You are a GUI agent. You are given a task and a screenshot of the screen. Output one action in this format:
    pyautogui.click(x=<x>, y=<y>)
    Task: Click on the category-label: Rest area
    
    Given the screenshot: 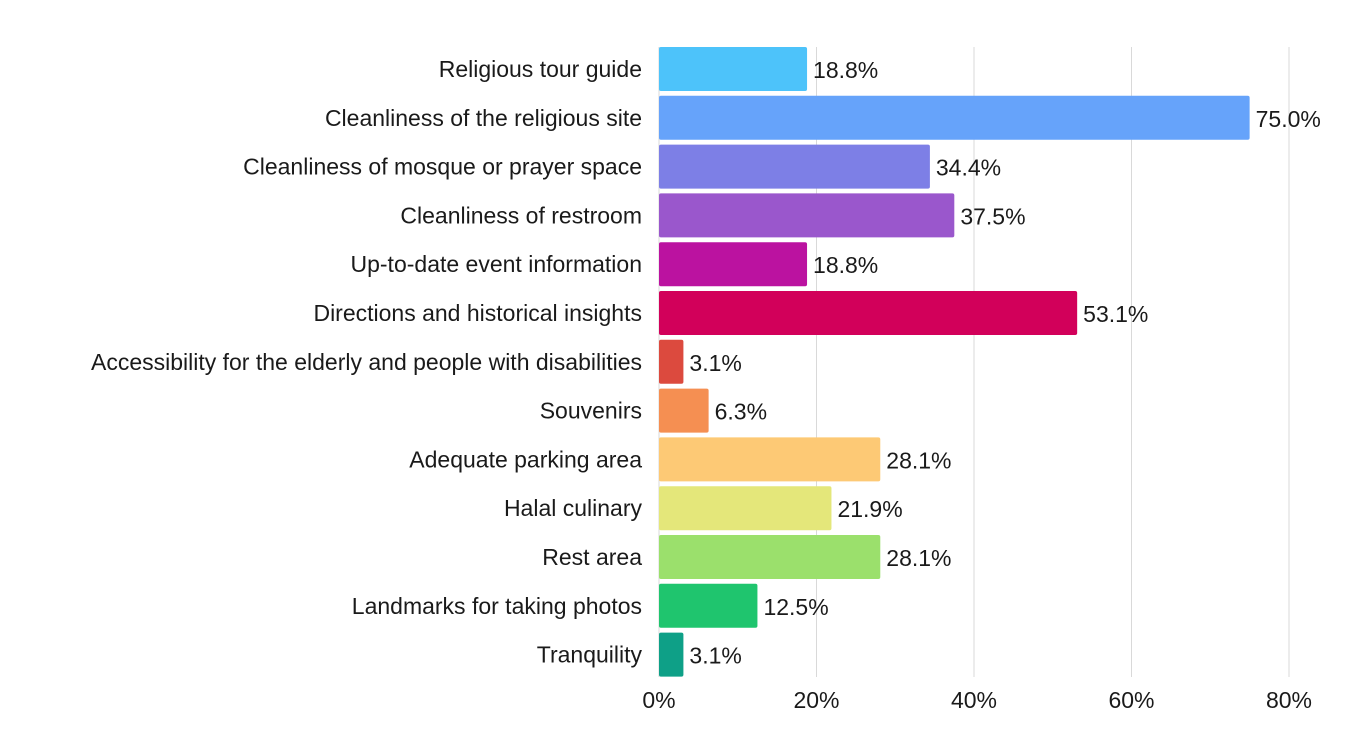 What is the action you would take?
    pyautogui.click(x=592, y=557)
    